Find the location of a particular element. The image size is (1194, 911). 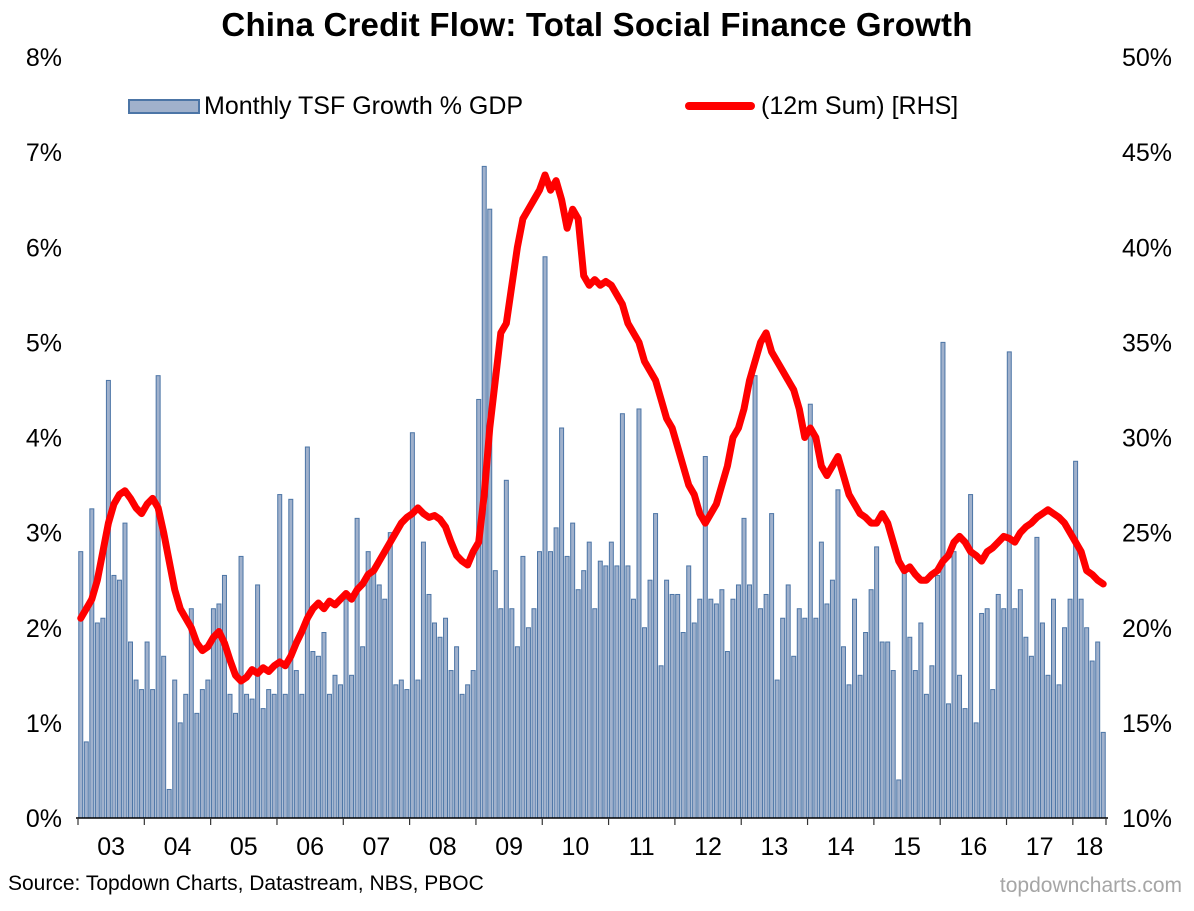

x-axis-year-label: 04 is located at coordinates (178, 847).